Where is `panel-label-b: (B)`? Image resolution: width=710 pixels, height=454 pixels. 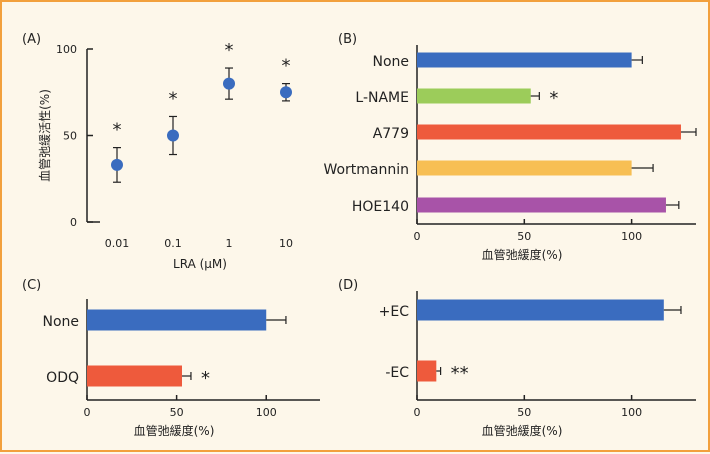
panel-label-b: (B) is located at coordinates (347, 39).